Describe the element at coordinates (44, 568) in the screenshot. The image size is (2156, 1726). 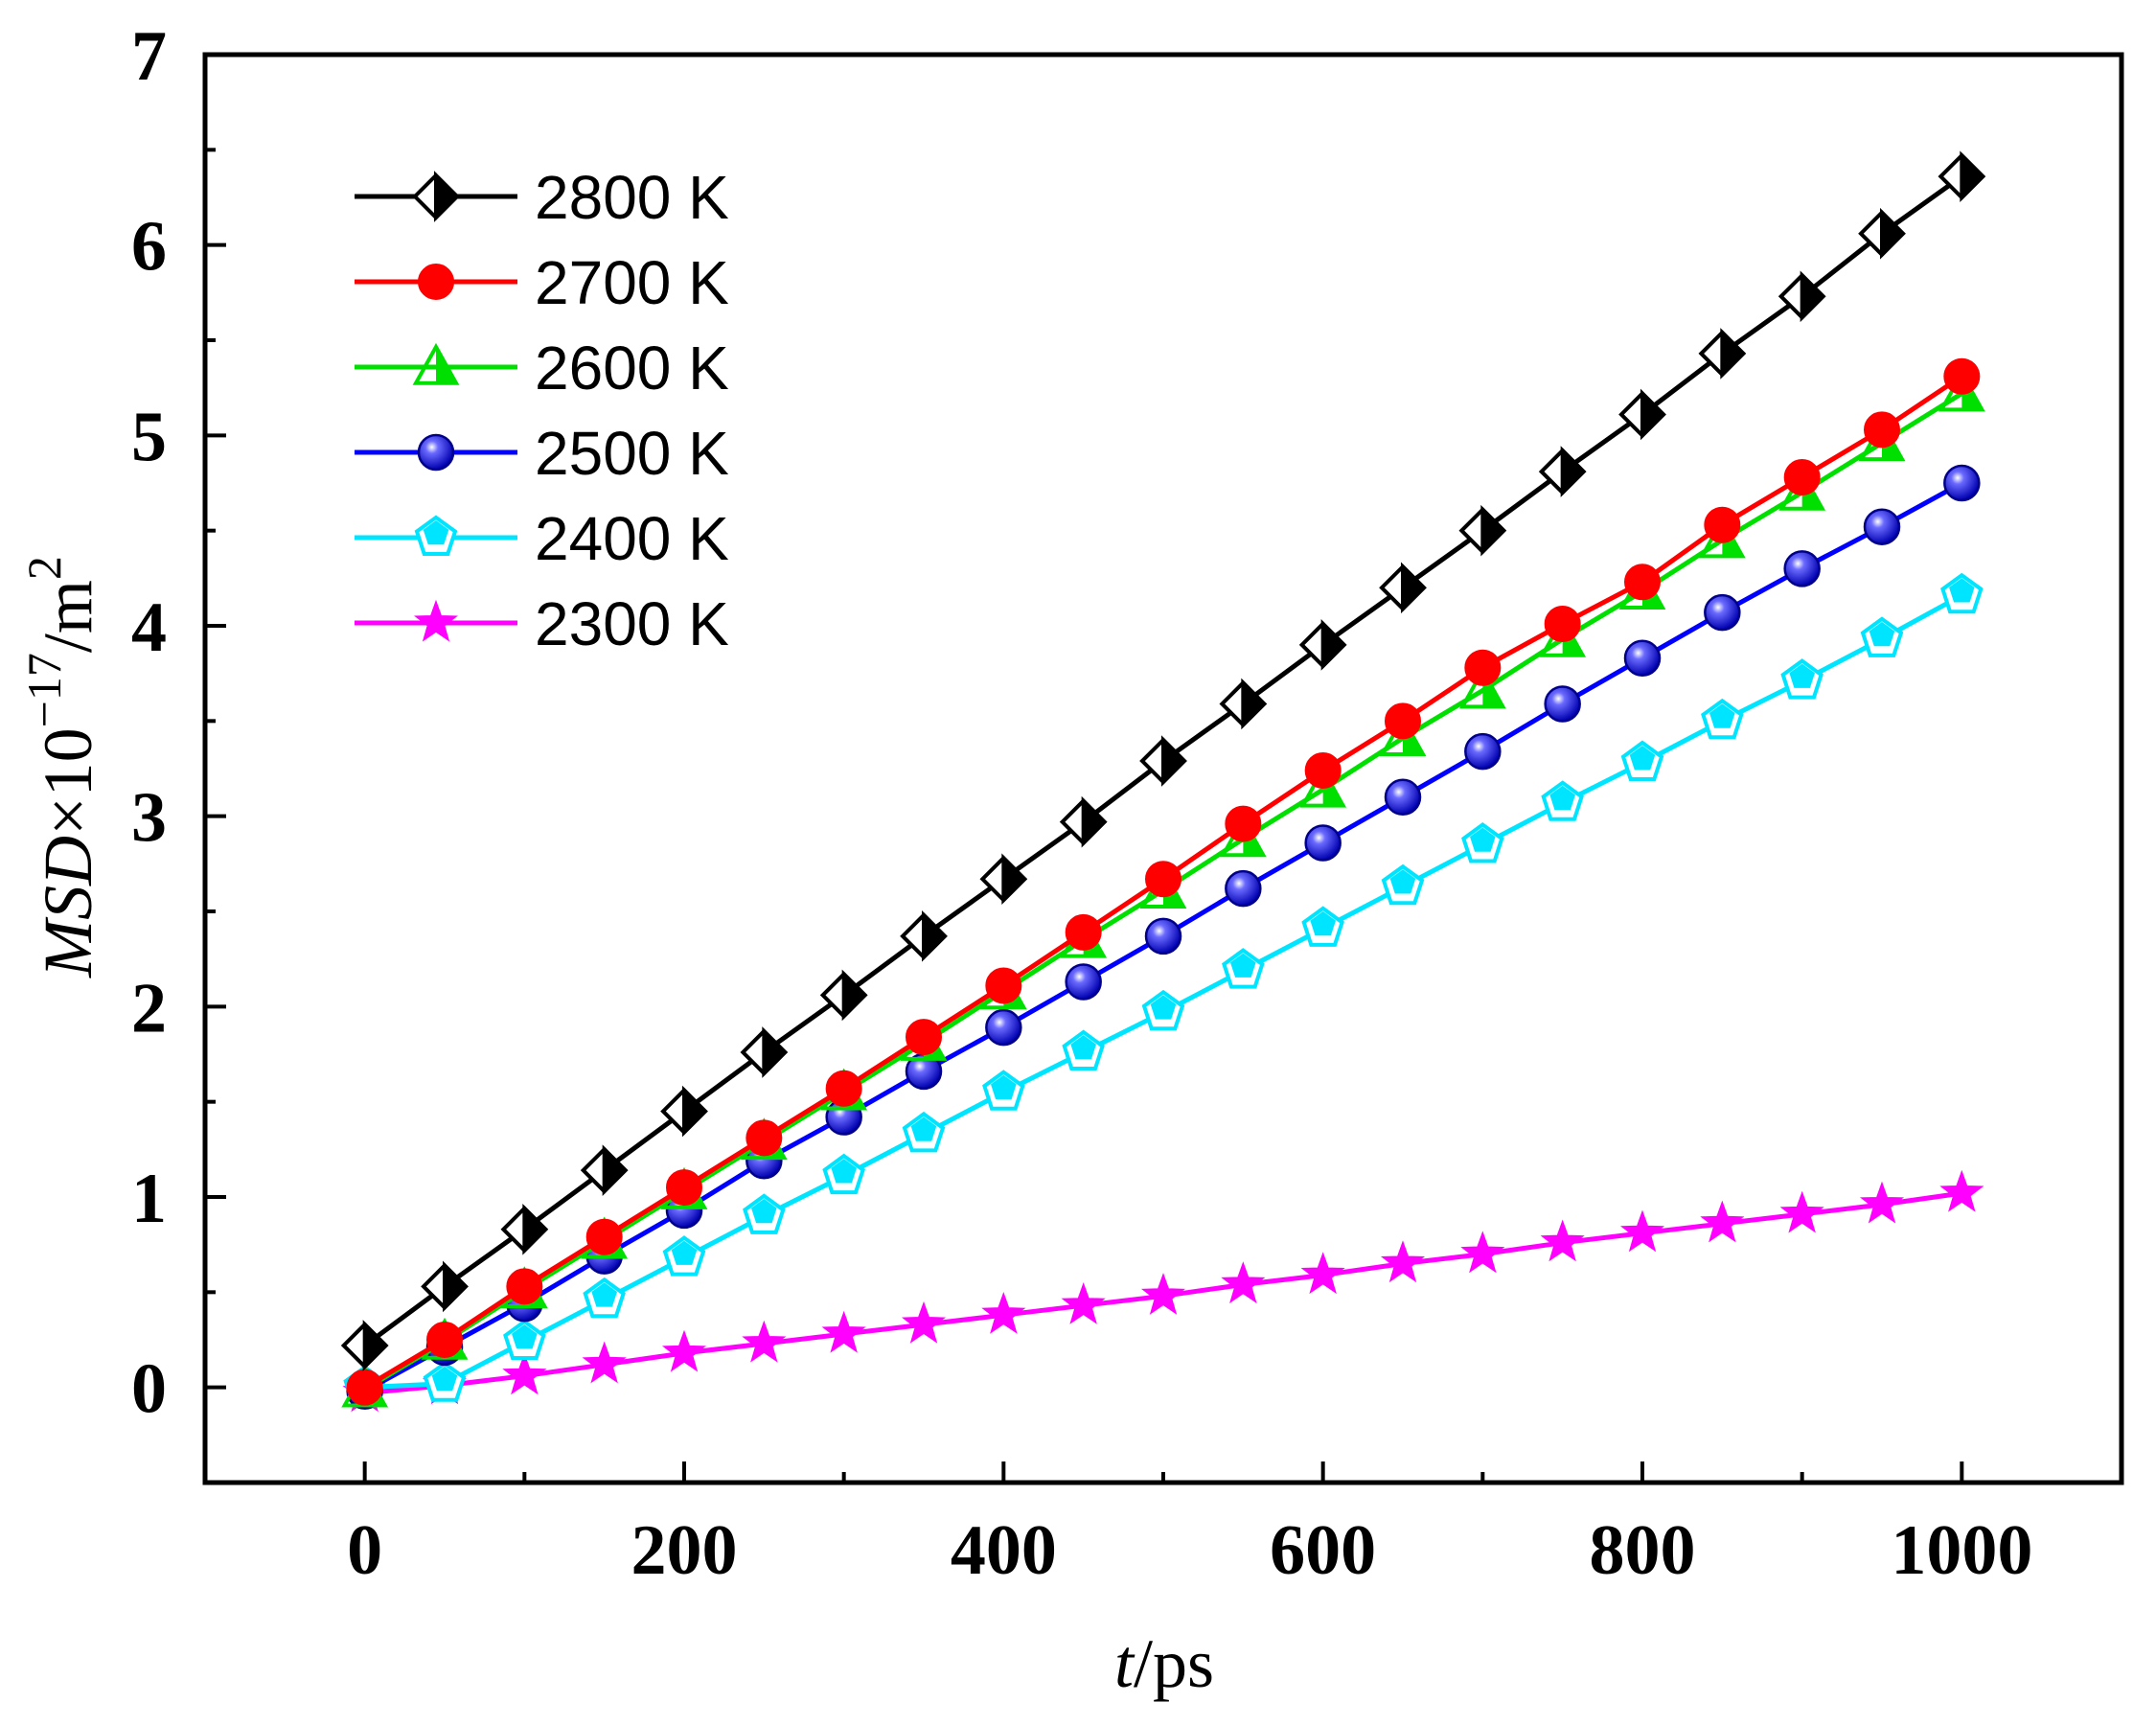
I see `y-axis-title-unit-exp: 2` at that location.